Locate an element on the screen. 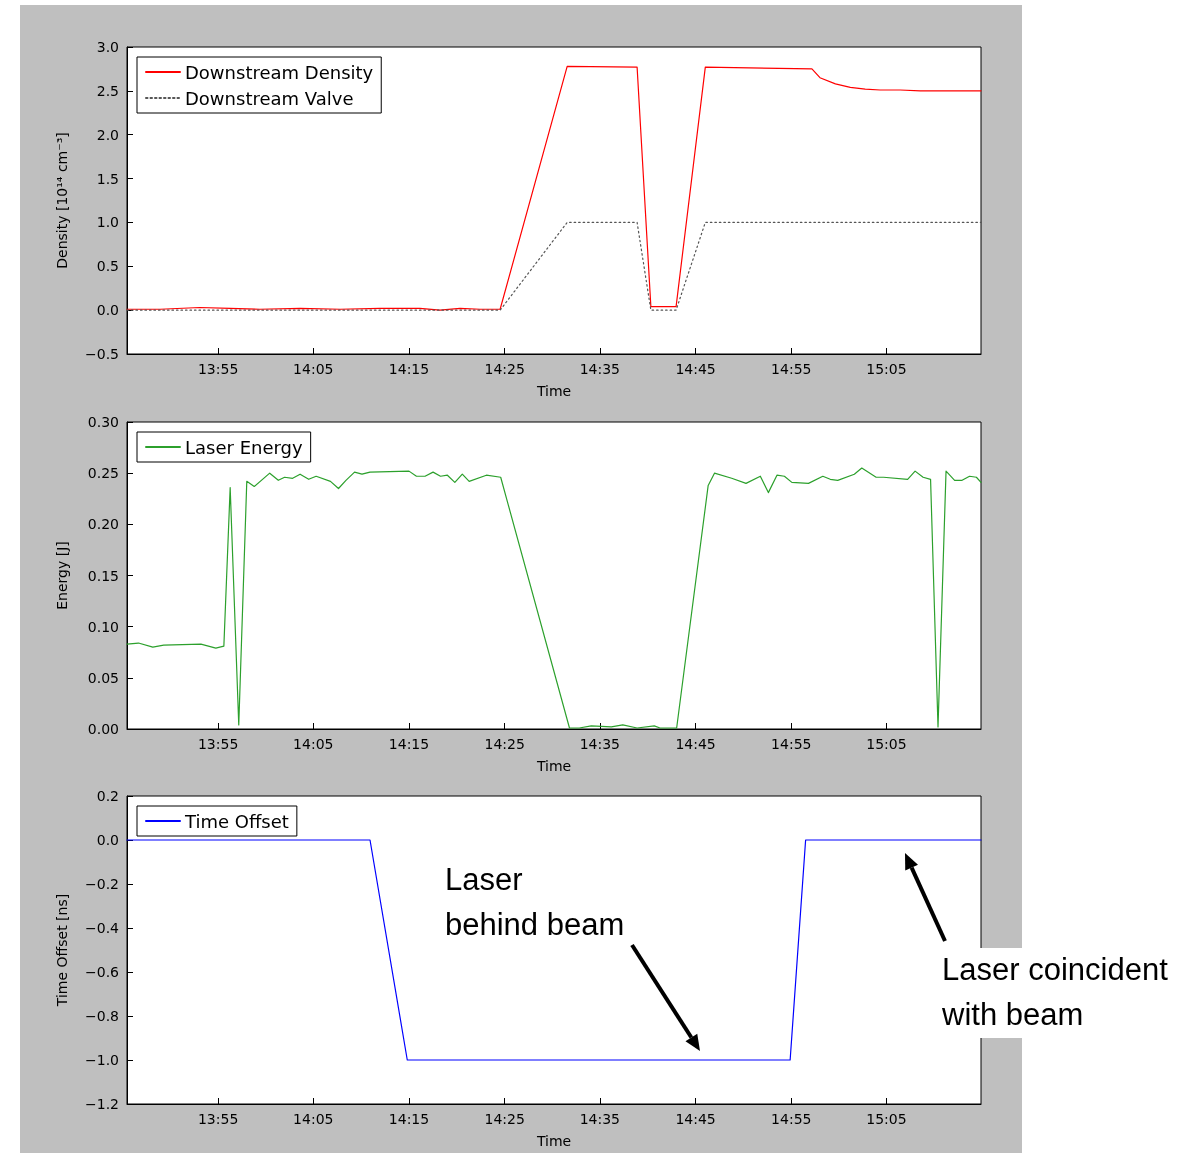 Image resolution: width=1199 pixels, height=1153 pixels. y-tick-label: 0.05 is located at coordinates (103, 677).